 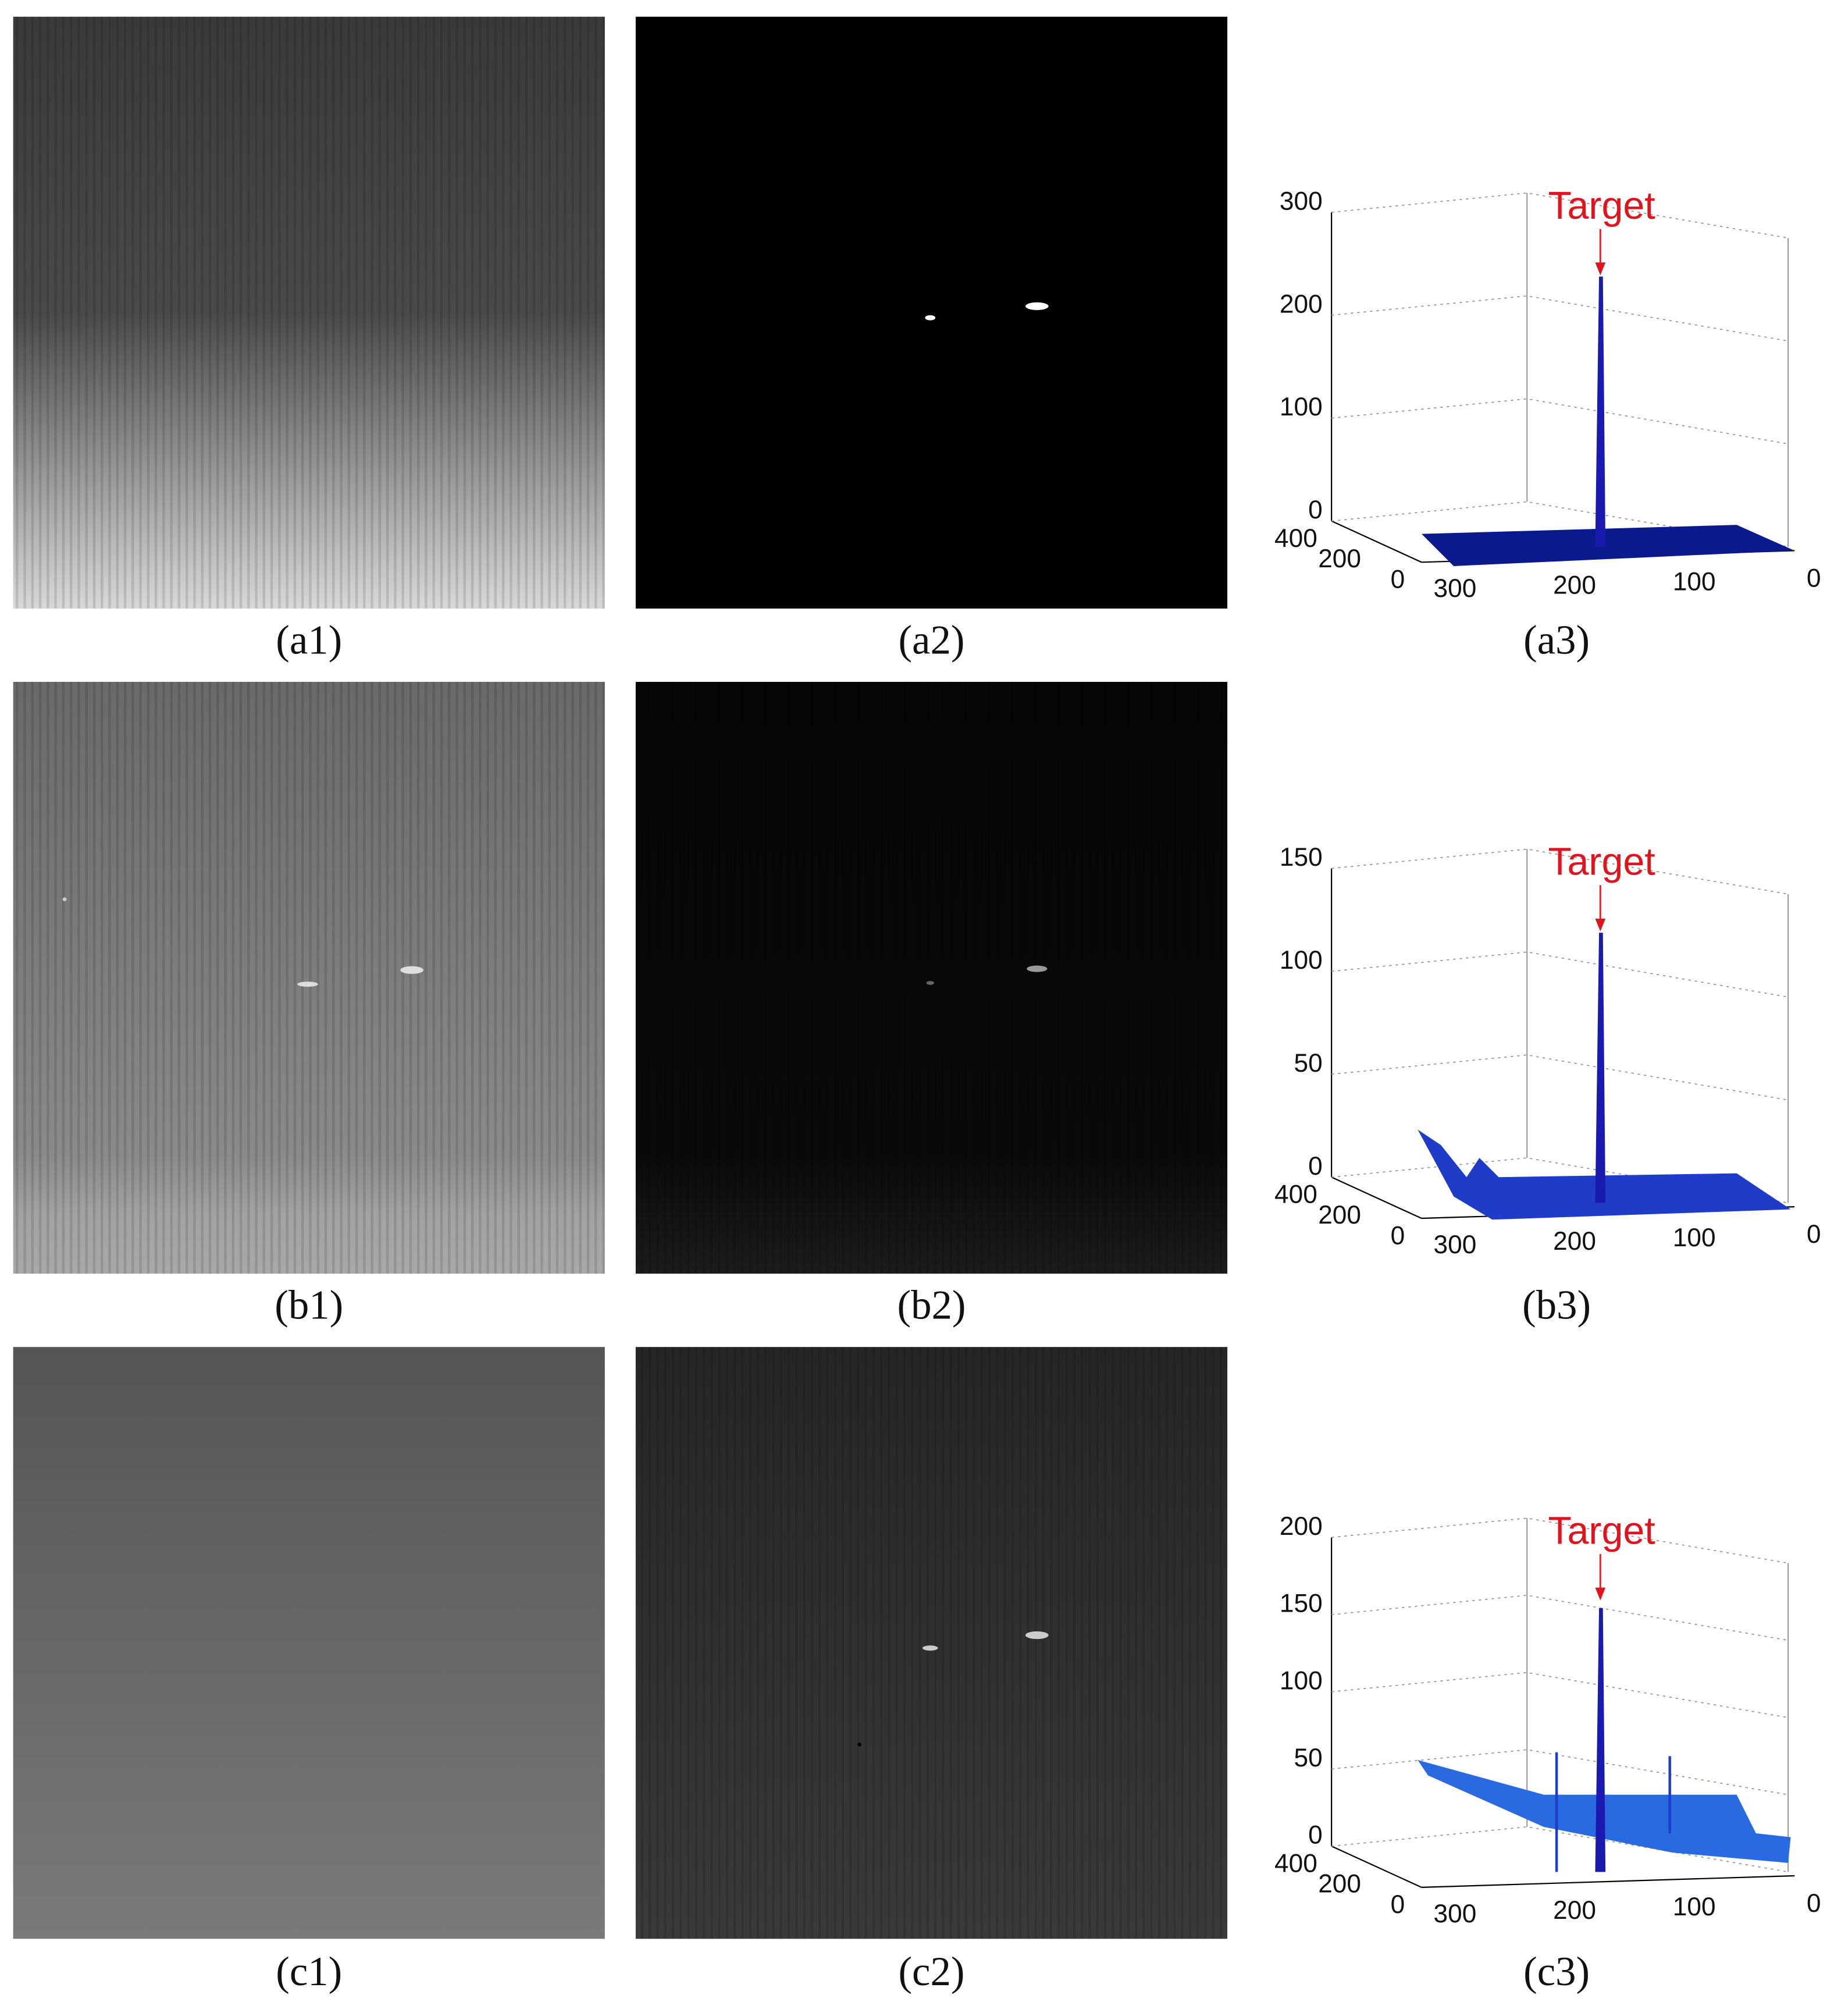 I want to click on image-b2, so click(x=931, y=977).